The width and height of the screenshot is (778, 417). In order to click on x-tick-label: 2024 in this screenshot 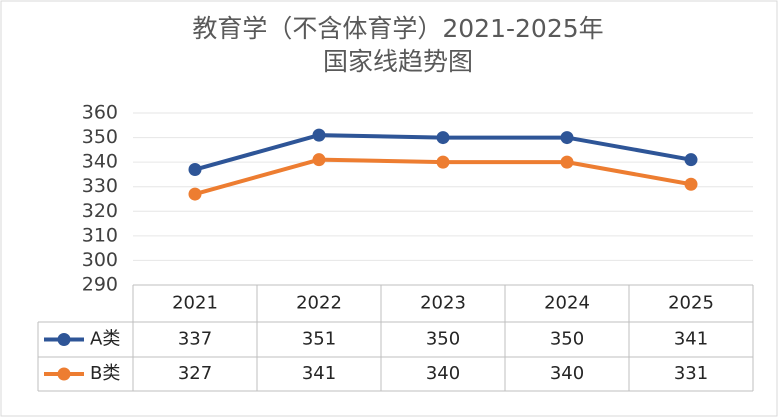, I will do `click(567, 303)`.